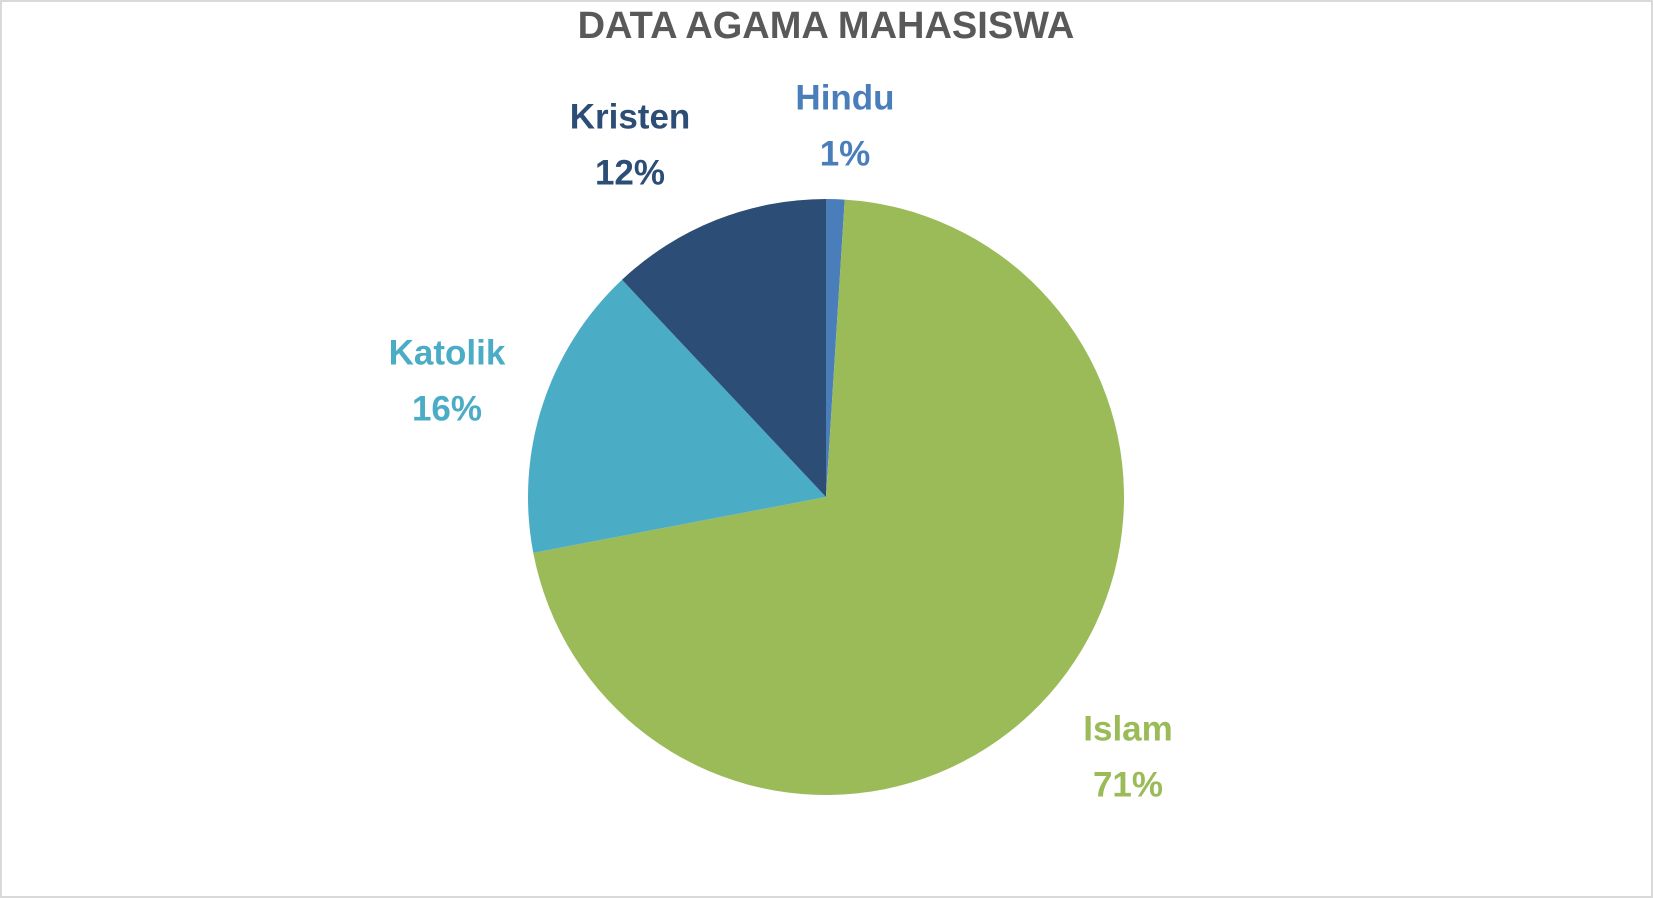 The height and width of the screenshot is (898, 1653). What do you see at coordinates (1128, 728) in the screenshot?
I see `slice-label-name: Islam` at bounding box center [1128, 728].